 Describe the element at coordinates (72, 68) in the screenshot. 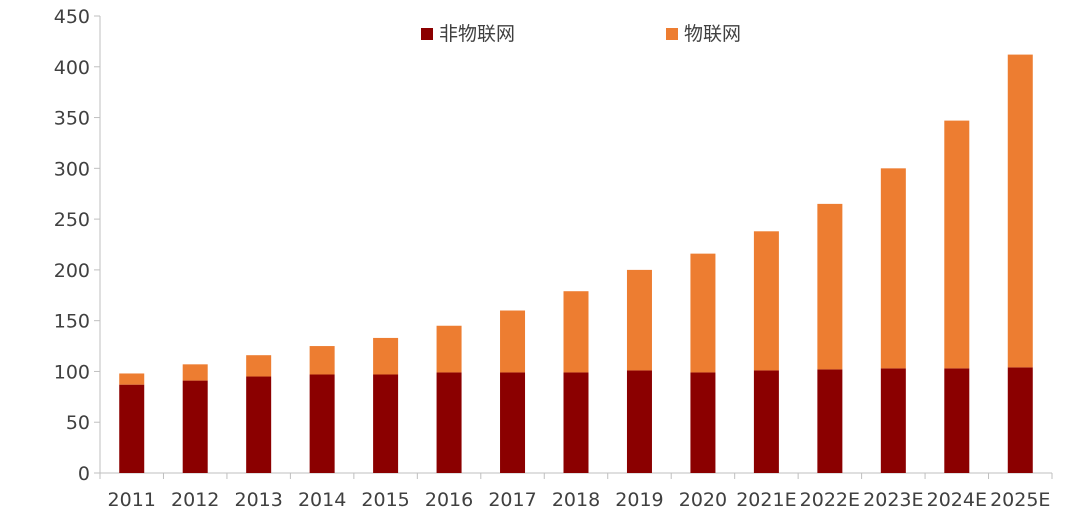

I see `y-tick-label: 400` at that location.